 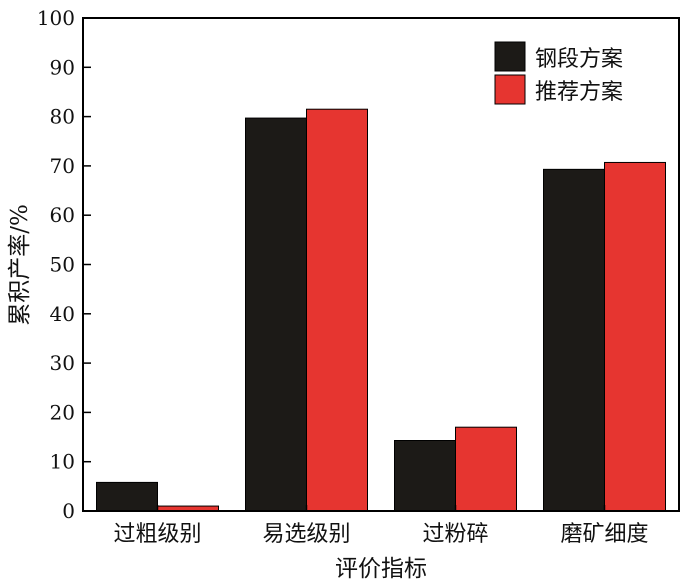 I want to click on y-tick-label: 60, so click(x=62, y=215).